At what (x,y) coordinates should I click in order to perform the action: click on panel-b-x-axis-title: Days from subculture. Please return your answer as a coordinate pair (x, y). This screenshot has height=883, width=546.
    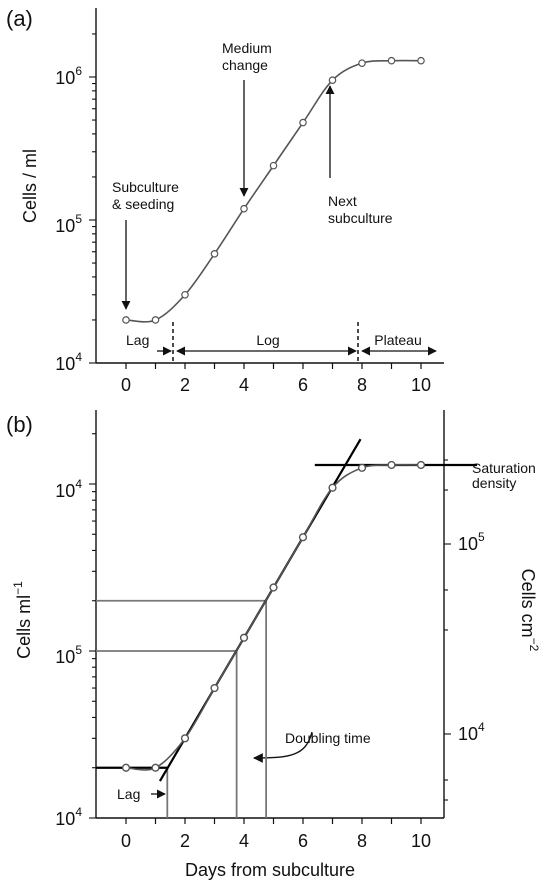
    Looking at the image, I should click on (270, 870).